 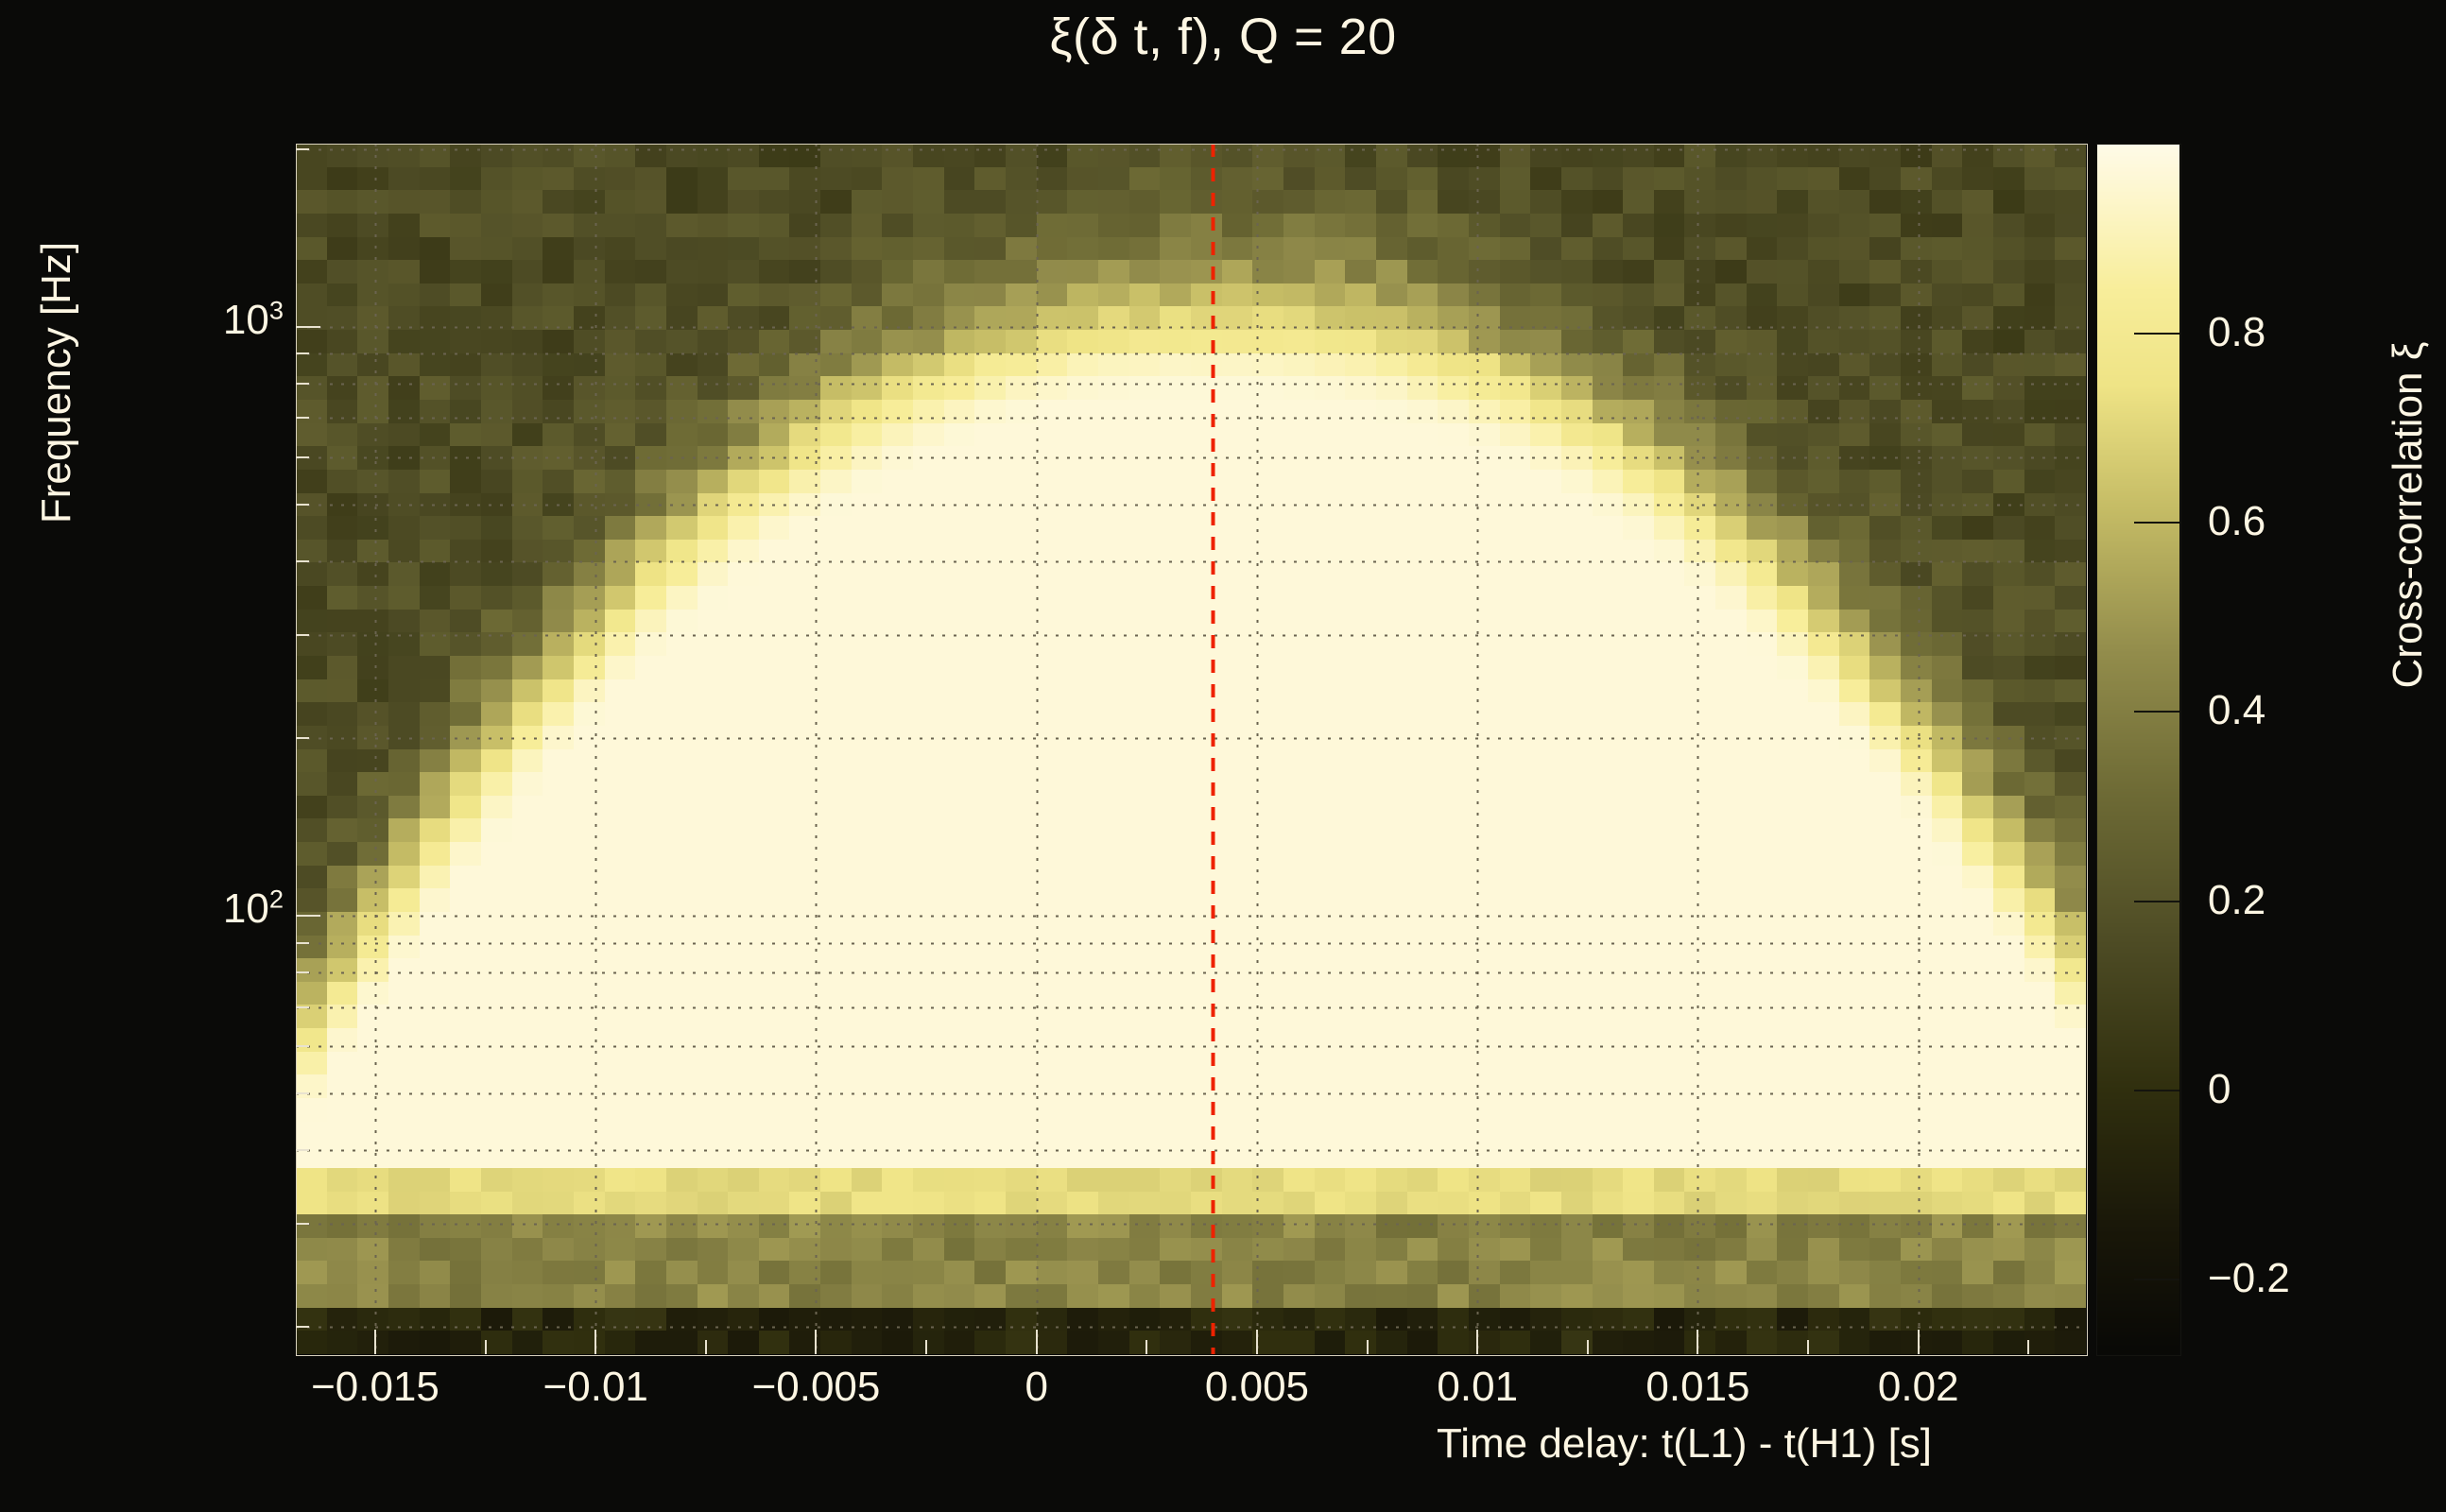 I want to click on x-tick-label: −0.015, so click(x=375, y=1387).